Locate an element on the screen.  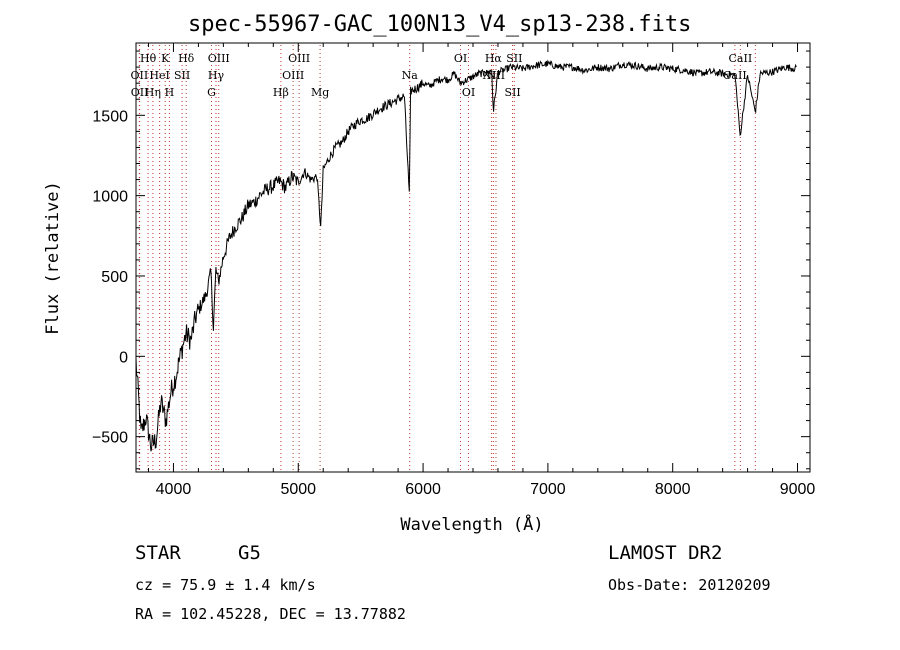
spectral-line-label: G is located at coordinates (211, 92).